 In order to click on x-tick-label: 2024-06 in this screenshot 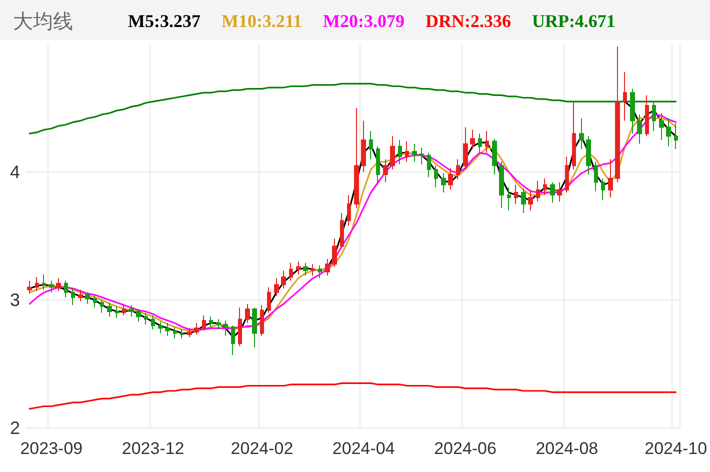, I will do `click(465, 448)`.